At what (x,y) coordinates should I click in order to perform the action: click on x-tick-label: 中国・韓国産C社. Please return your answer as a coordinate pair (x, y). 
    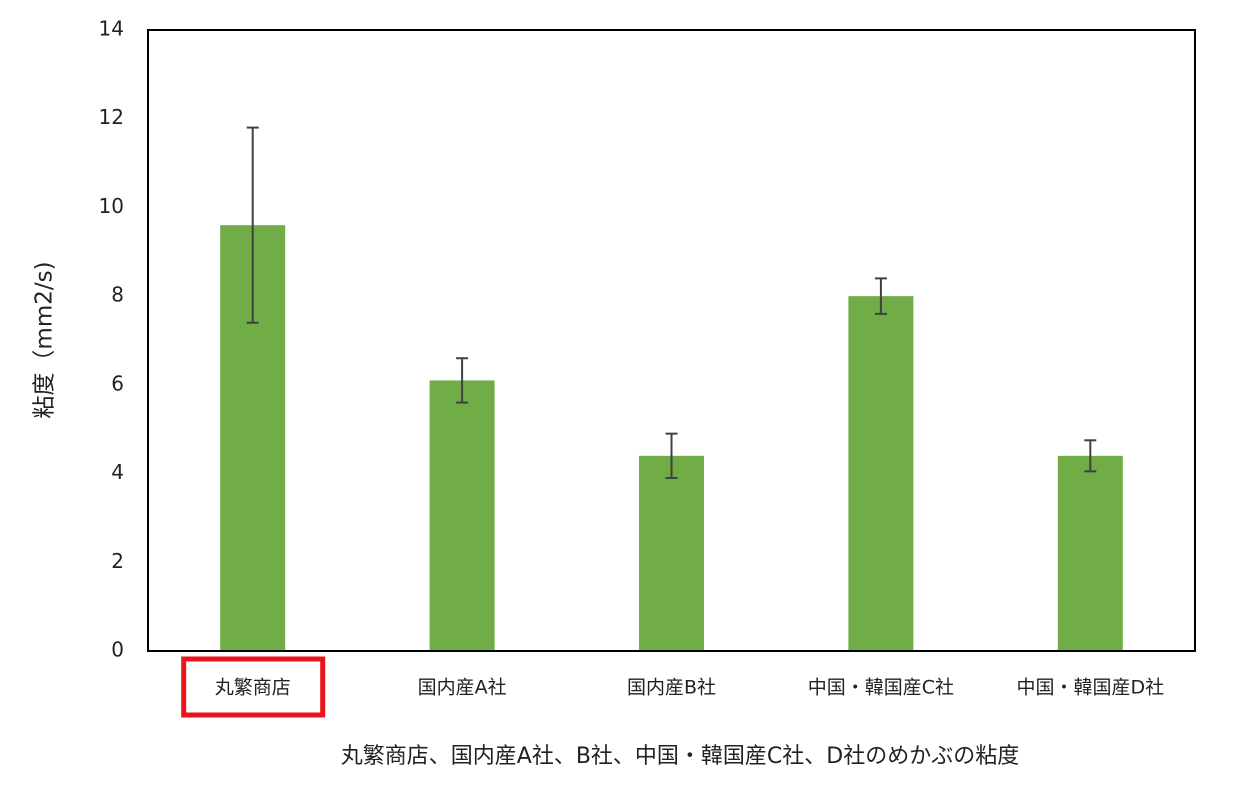
    Looking at the image, I should click on (881, 688).